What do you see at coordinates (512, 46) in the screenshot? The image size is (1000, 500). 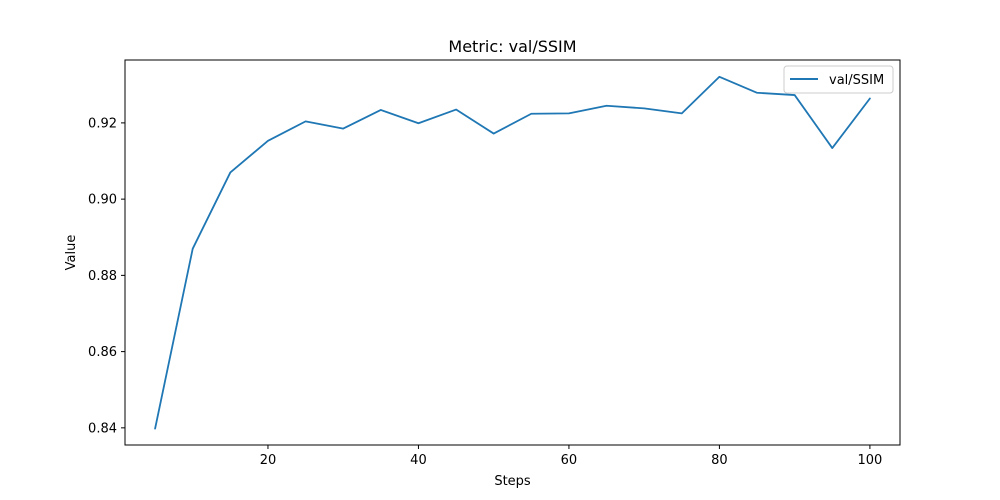 I see `chart-title: Metric: val/SSIM` at bounding box center [512, 46].